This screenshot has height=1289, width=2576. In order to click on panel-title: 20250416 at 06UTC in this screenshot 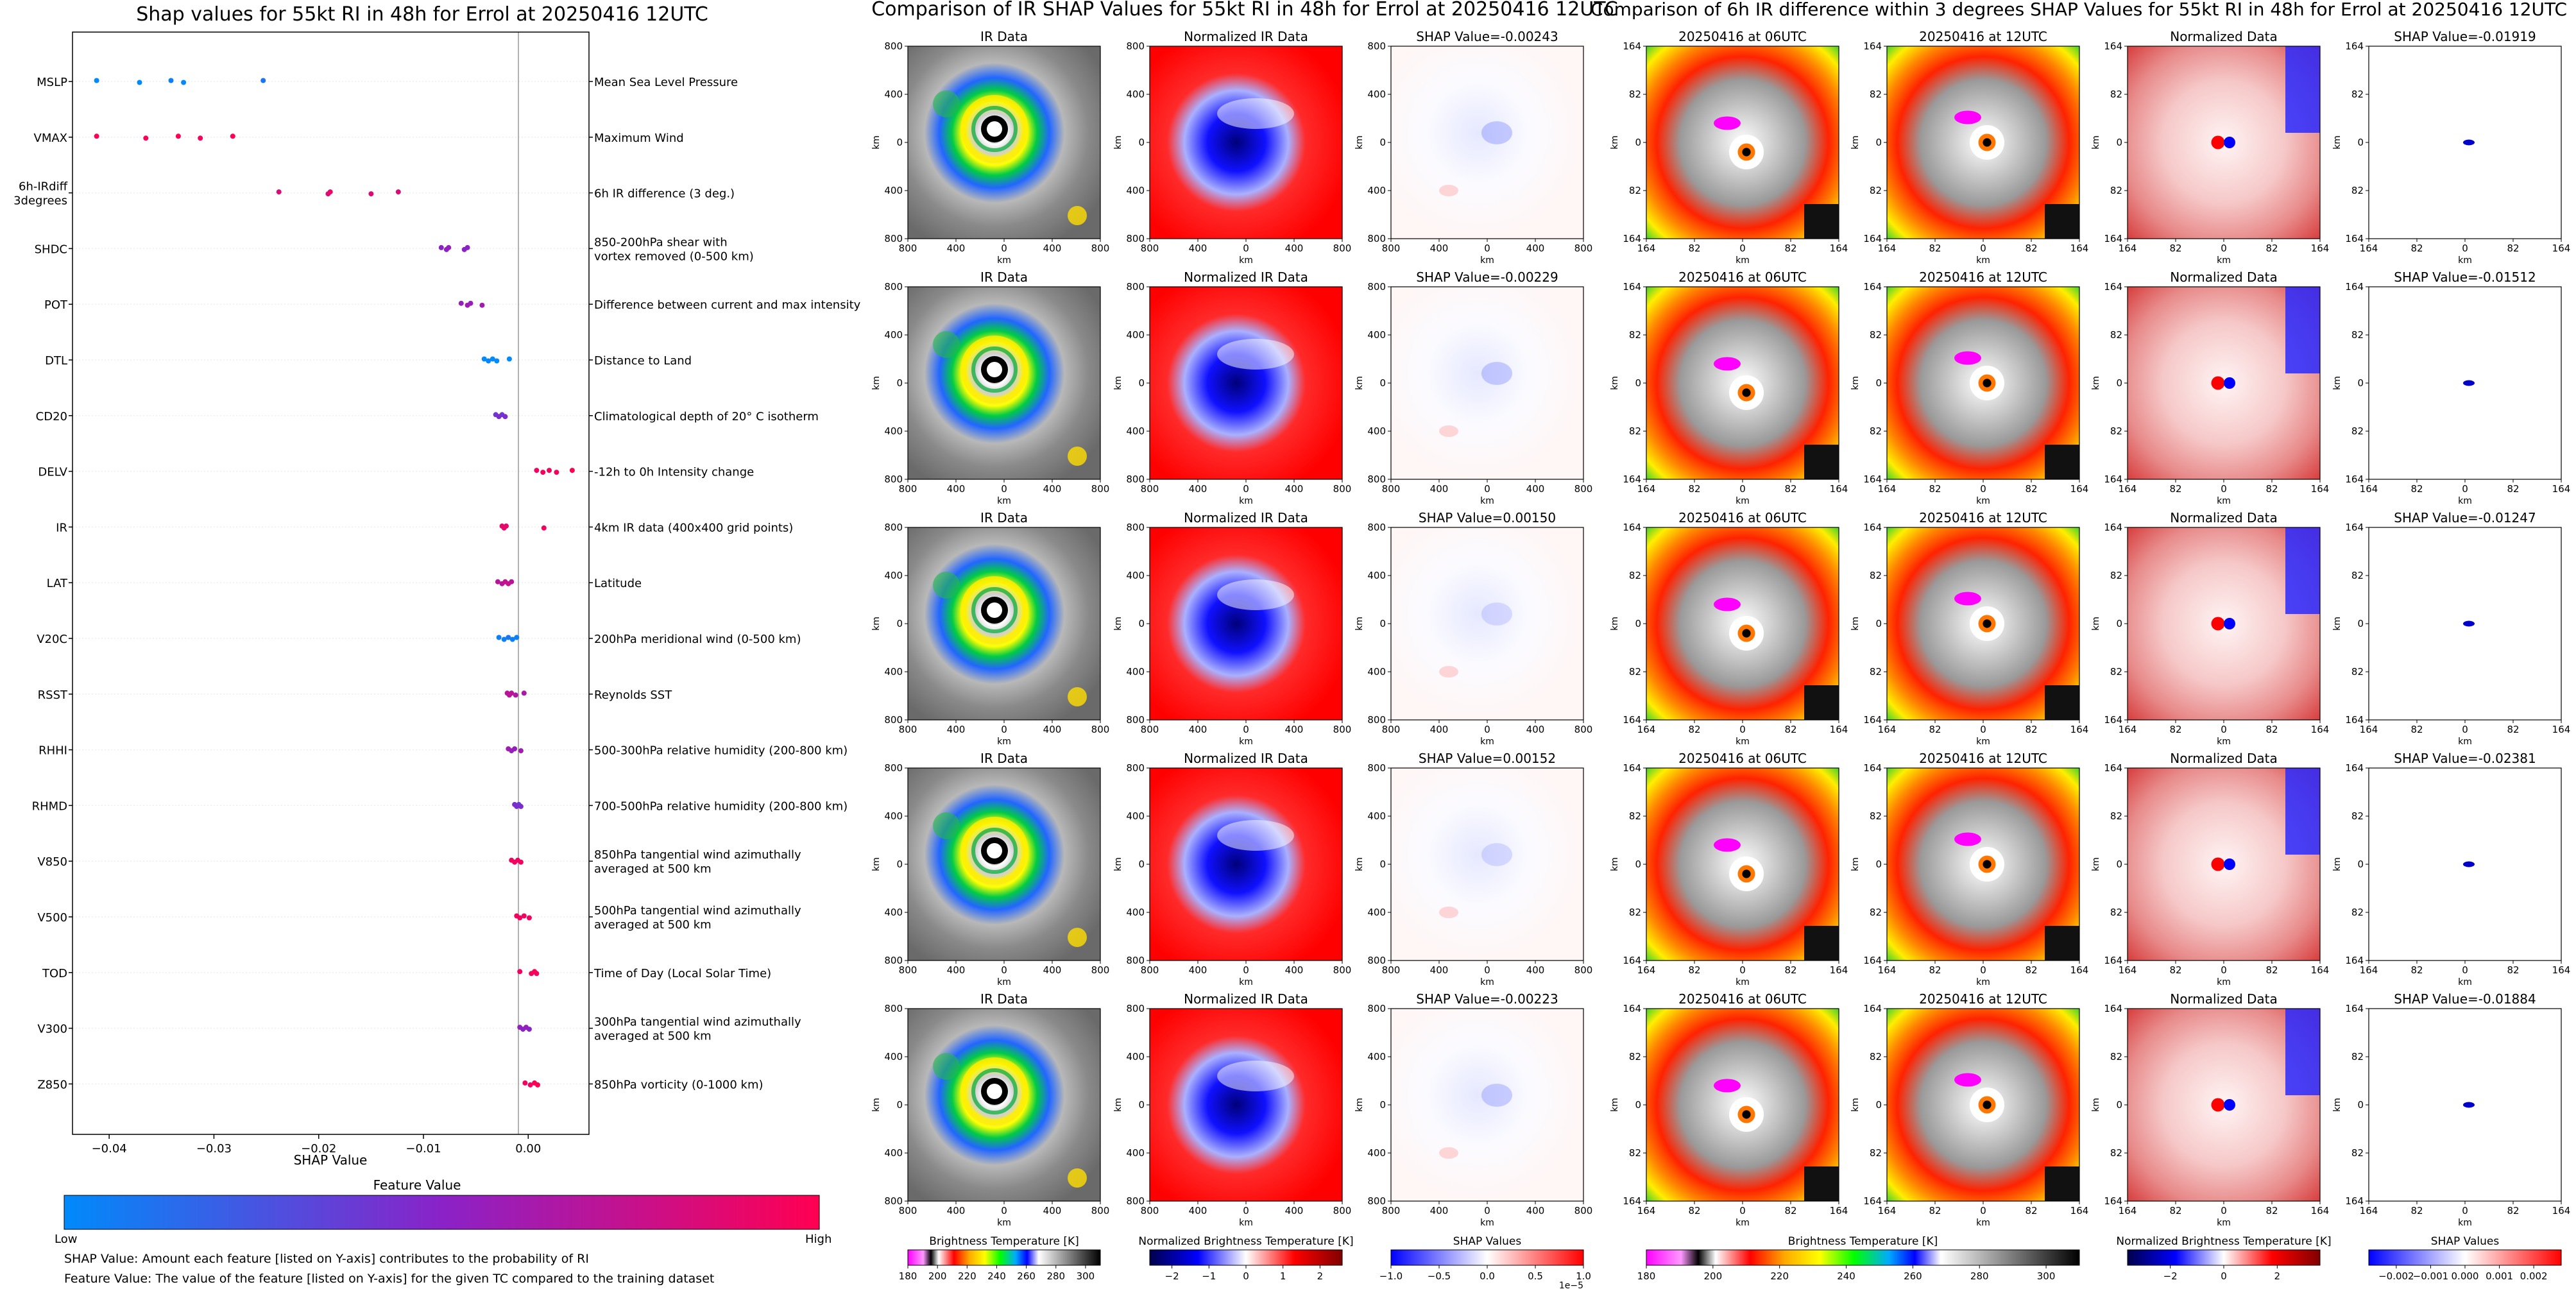, I will do `click(1743, 277)`.